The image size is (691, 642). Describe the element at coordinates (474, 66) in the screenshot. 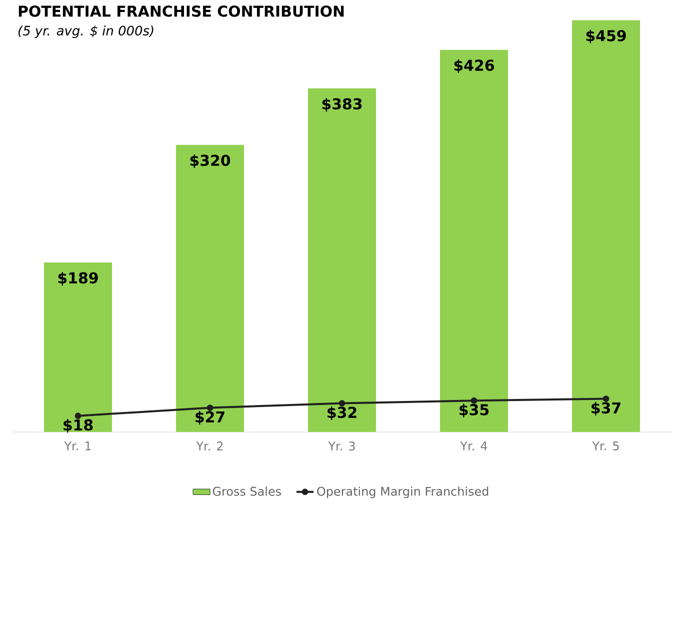

I see `data-label: $426` at that location.